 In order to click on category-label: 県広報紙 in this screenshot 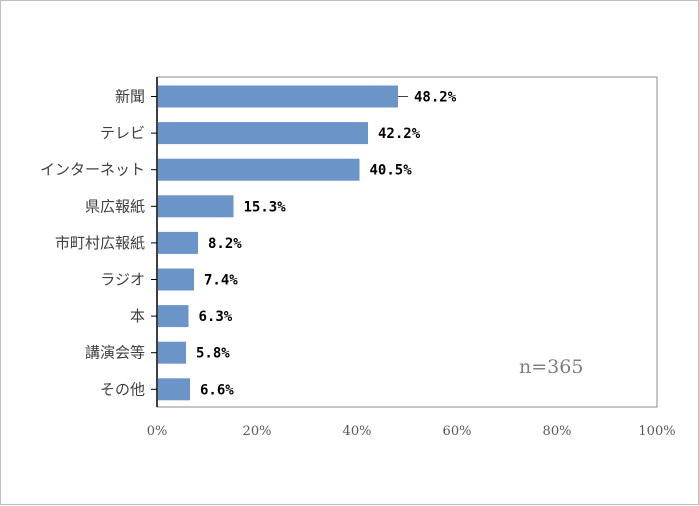, I will do `click(115, 206)`.